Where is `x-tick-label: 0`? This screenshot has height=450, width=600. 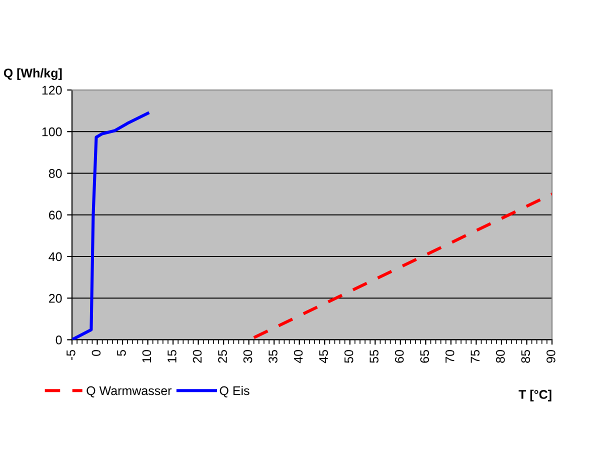 x-tick-label: 0 is located at coordinates (96, 353).